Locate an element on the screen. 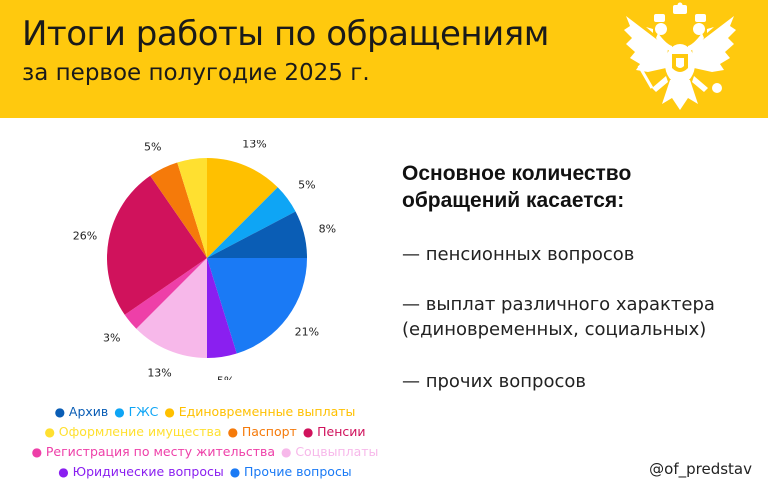 This screenshot has width=768, height=492. legend-label: Пенсии is located at coordinates (341, 431).